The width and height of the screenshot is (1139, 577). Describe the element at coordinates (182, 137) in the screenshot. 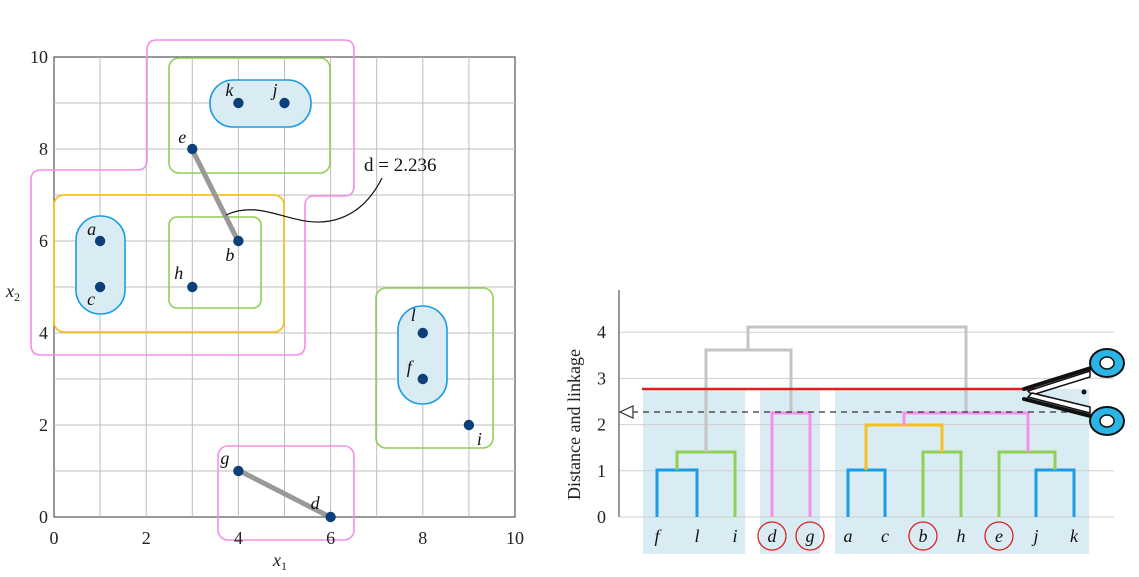

I see `point-label-e: e` at that location.